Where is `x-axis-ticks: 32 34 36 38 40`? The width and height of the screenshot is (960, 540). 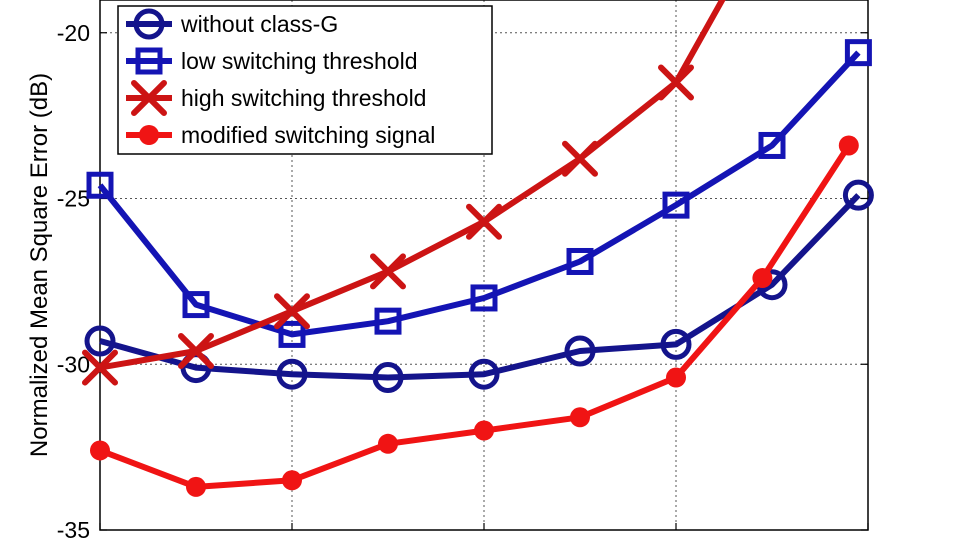 x-axis-ticks: 32 34 36 38 40 is located at coordinates (484, 531).